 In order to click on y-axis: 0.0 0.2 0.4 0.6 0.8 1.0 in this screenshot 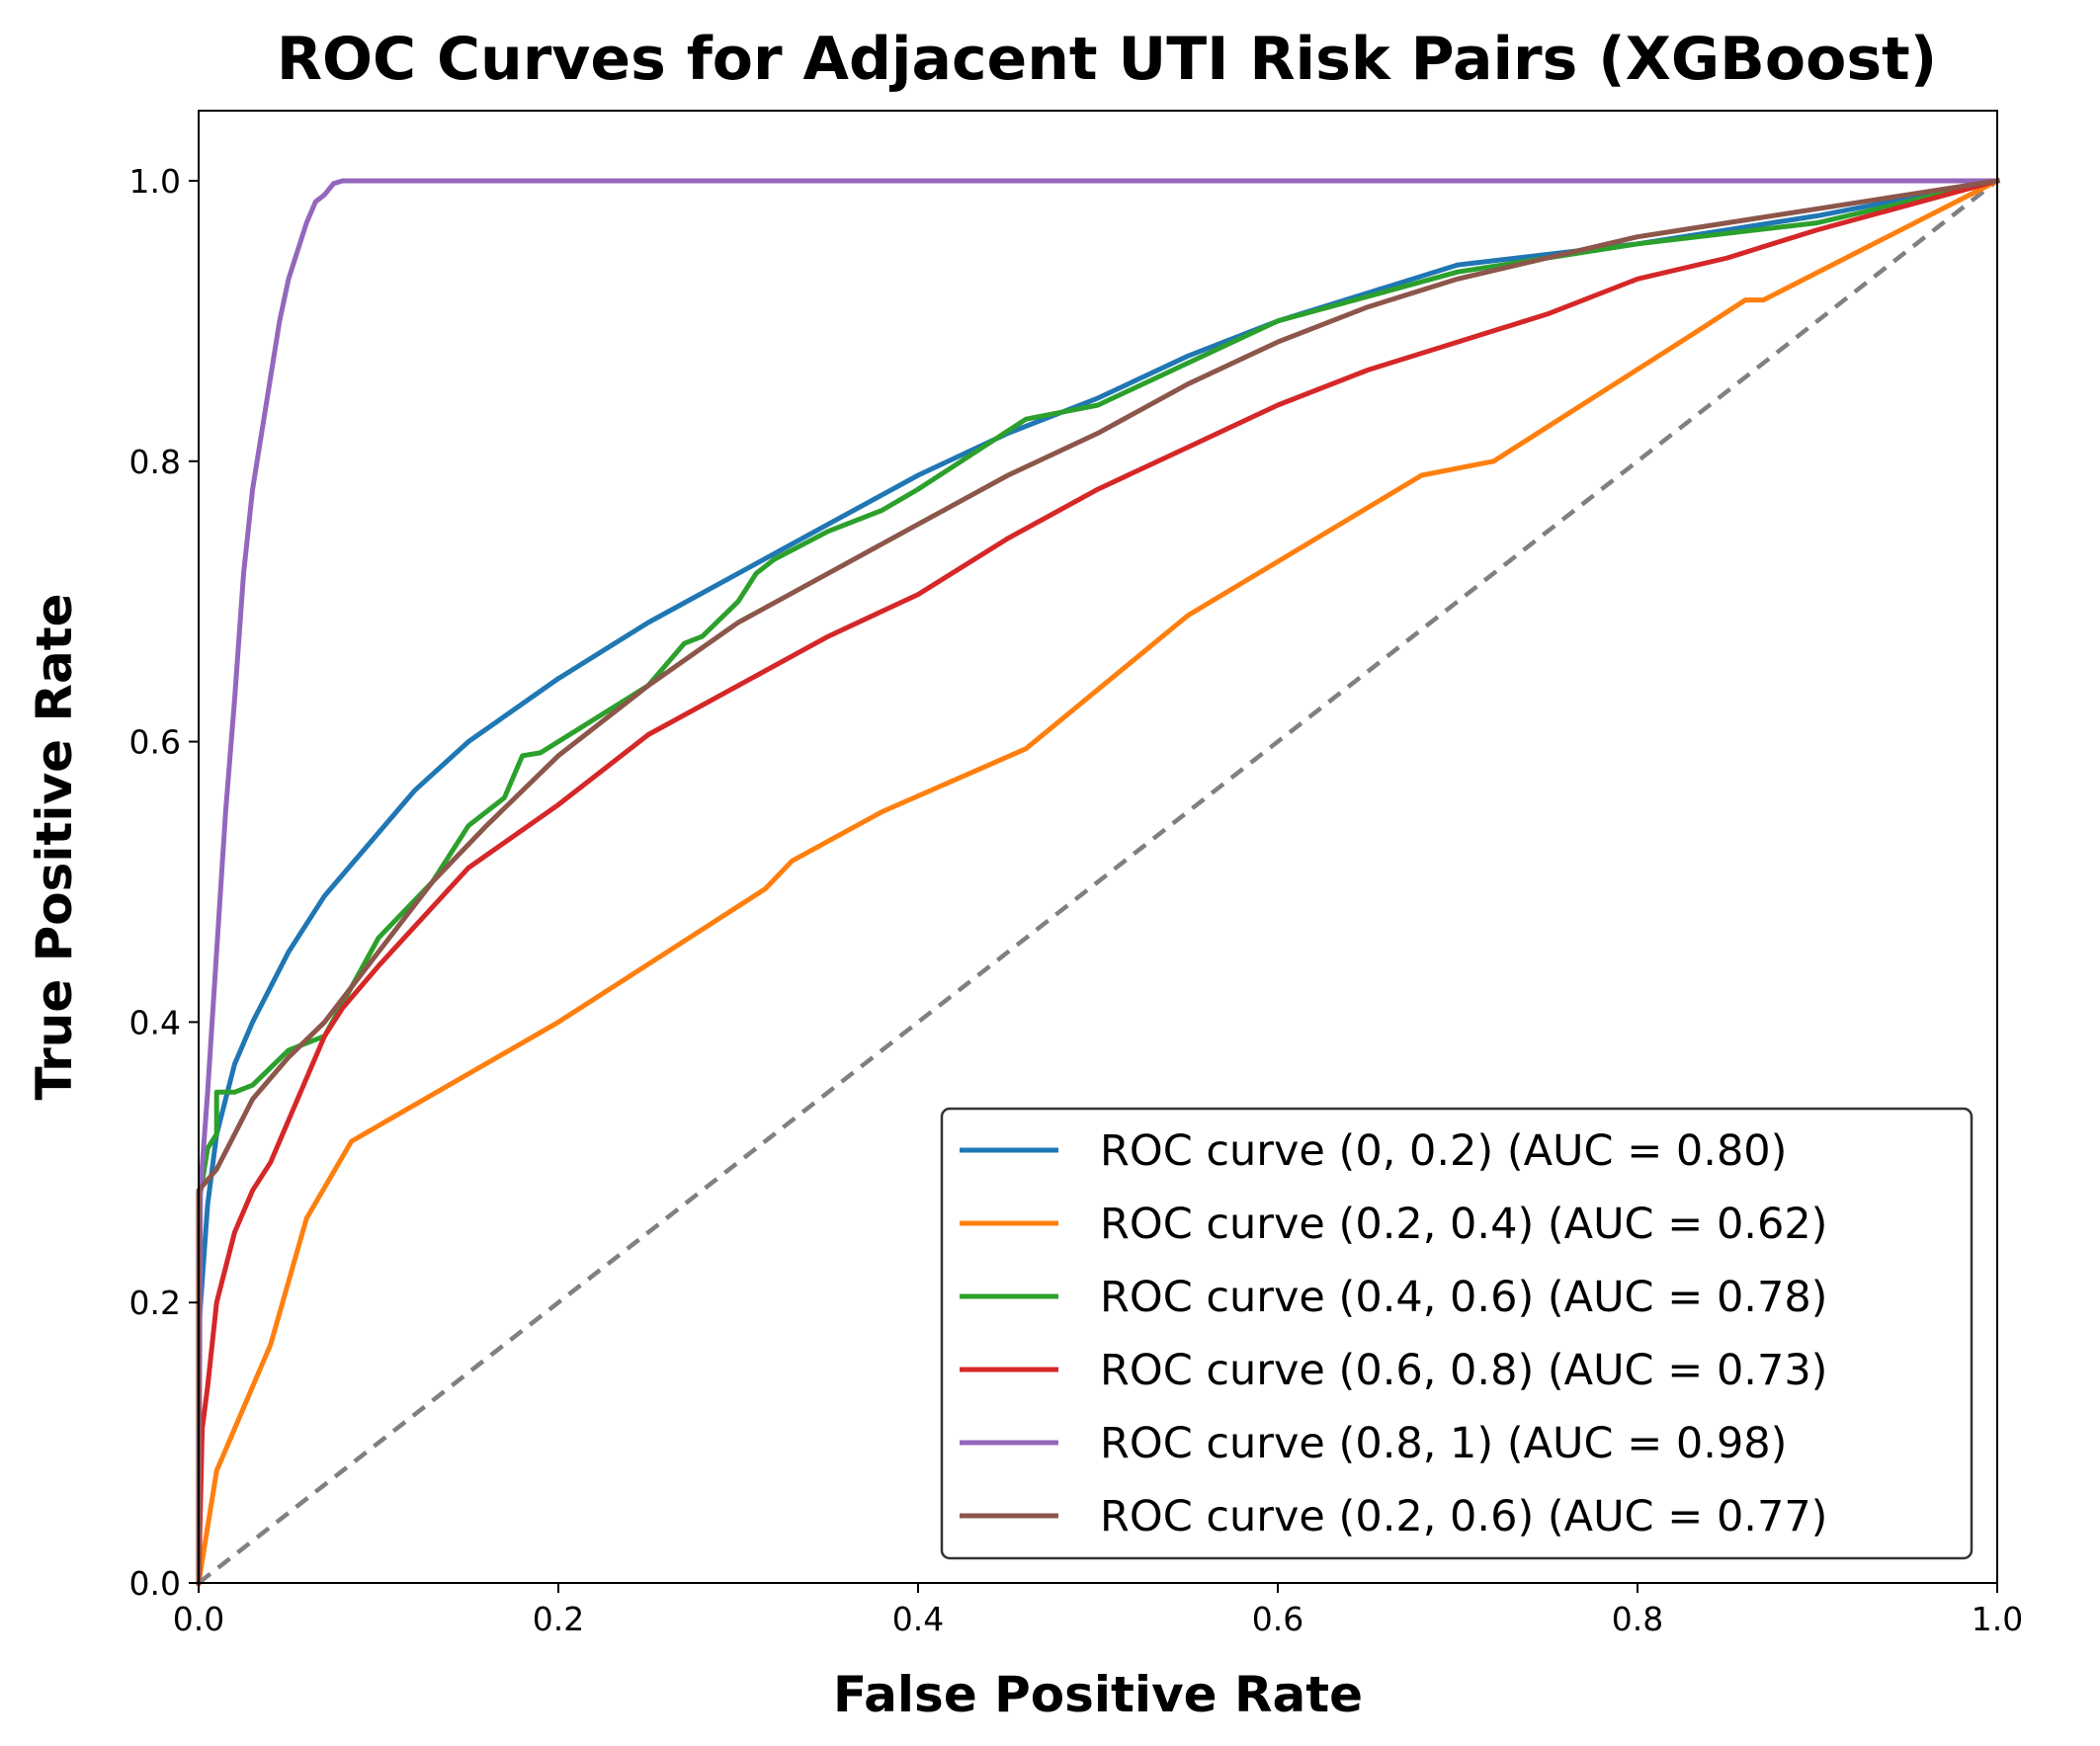, I will do `click(164, 882)`.